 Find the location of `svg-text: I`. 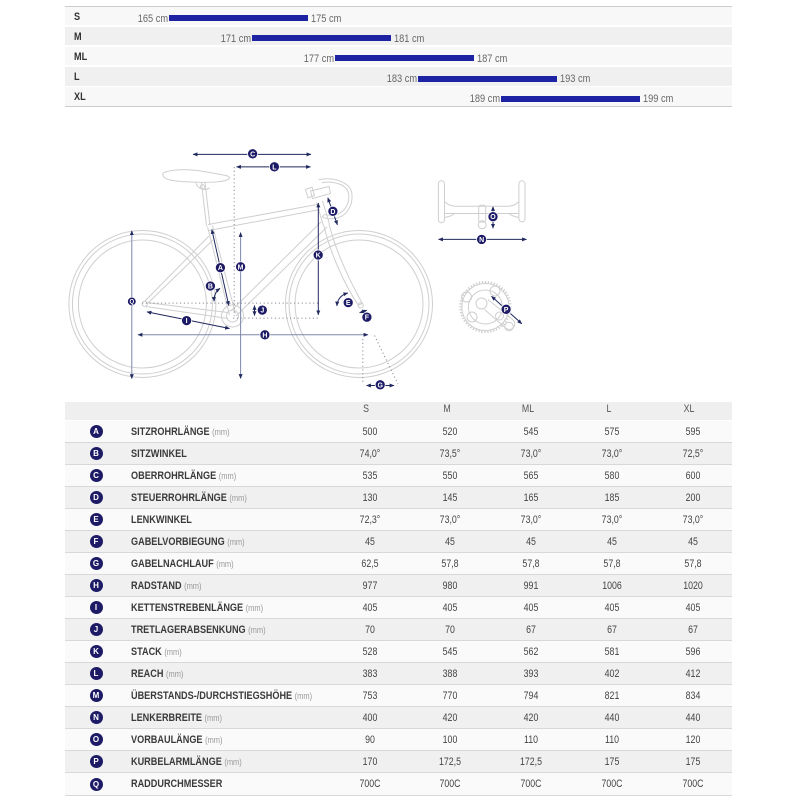

svg-text: I is located at coordinates (187, 321).